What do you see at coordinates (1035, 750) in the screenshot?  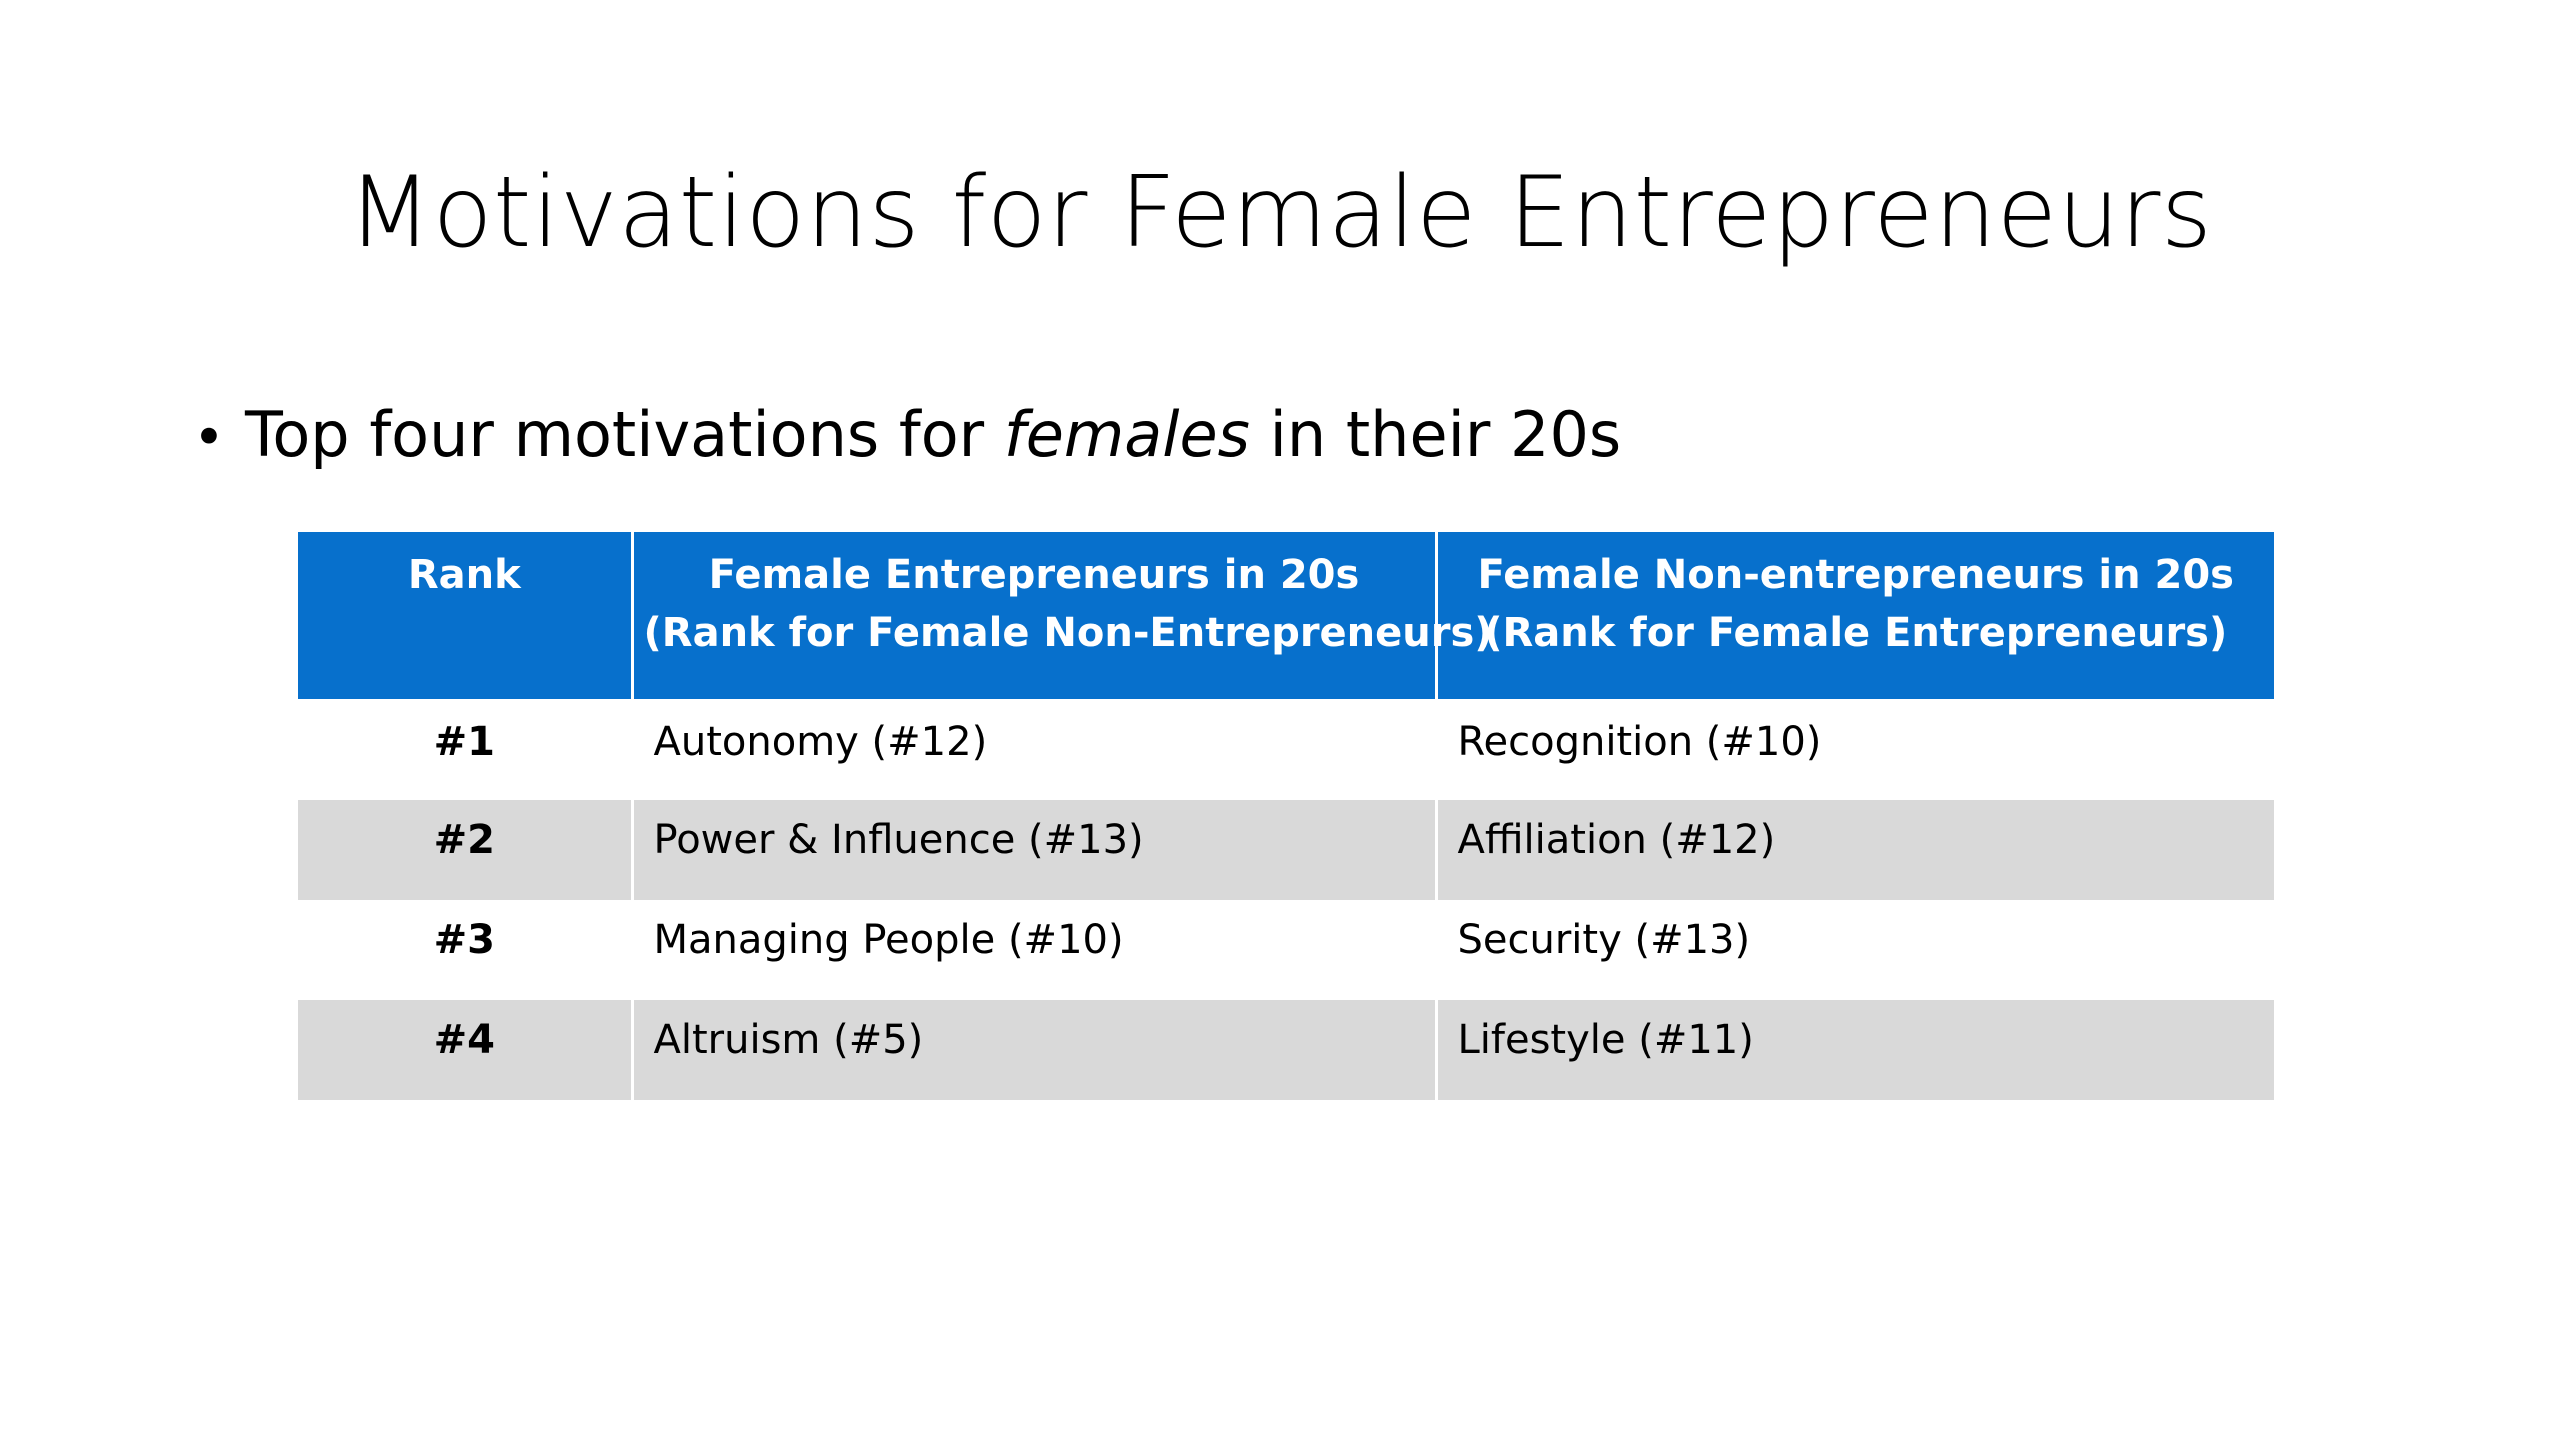 I see `entrepreneur-motivation-cell: Autonomy (#12)` at bounding box center [1035, 750].